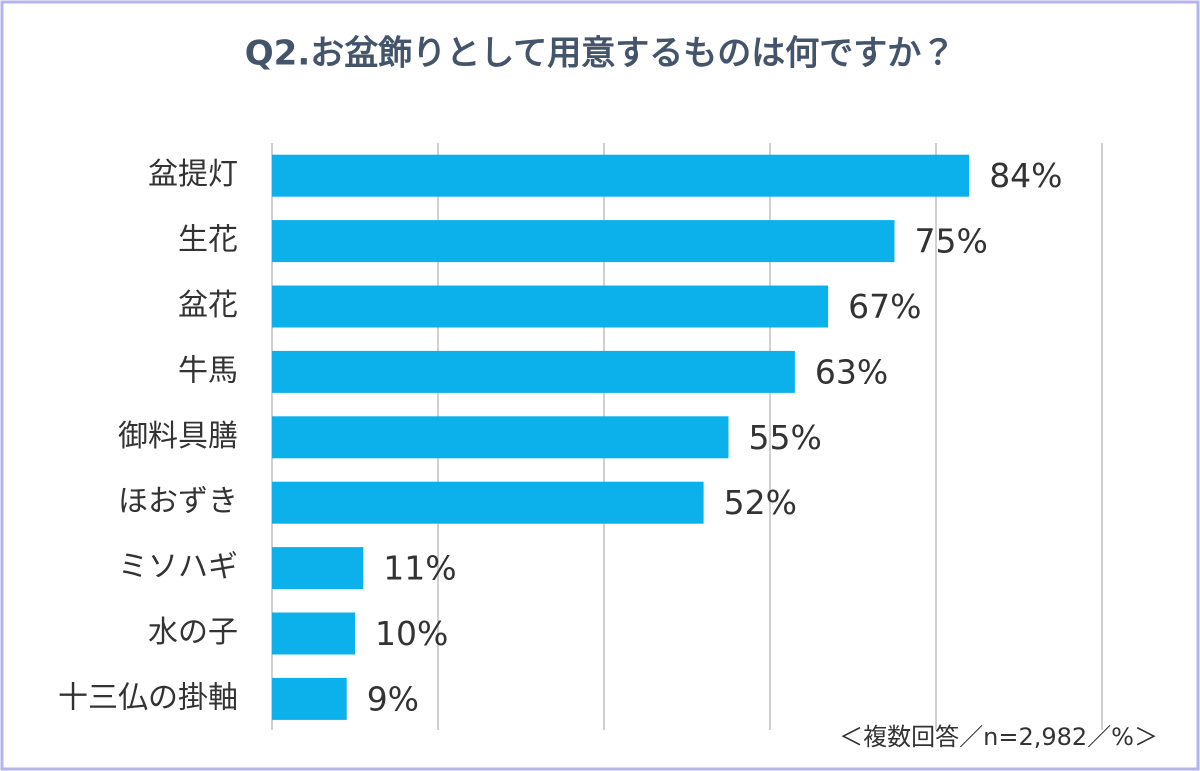 This screenshot has width=1200, height=771. I want to click on value-label: 10%, so click(411, 633).